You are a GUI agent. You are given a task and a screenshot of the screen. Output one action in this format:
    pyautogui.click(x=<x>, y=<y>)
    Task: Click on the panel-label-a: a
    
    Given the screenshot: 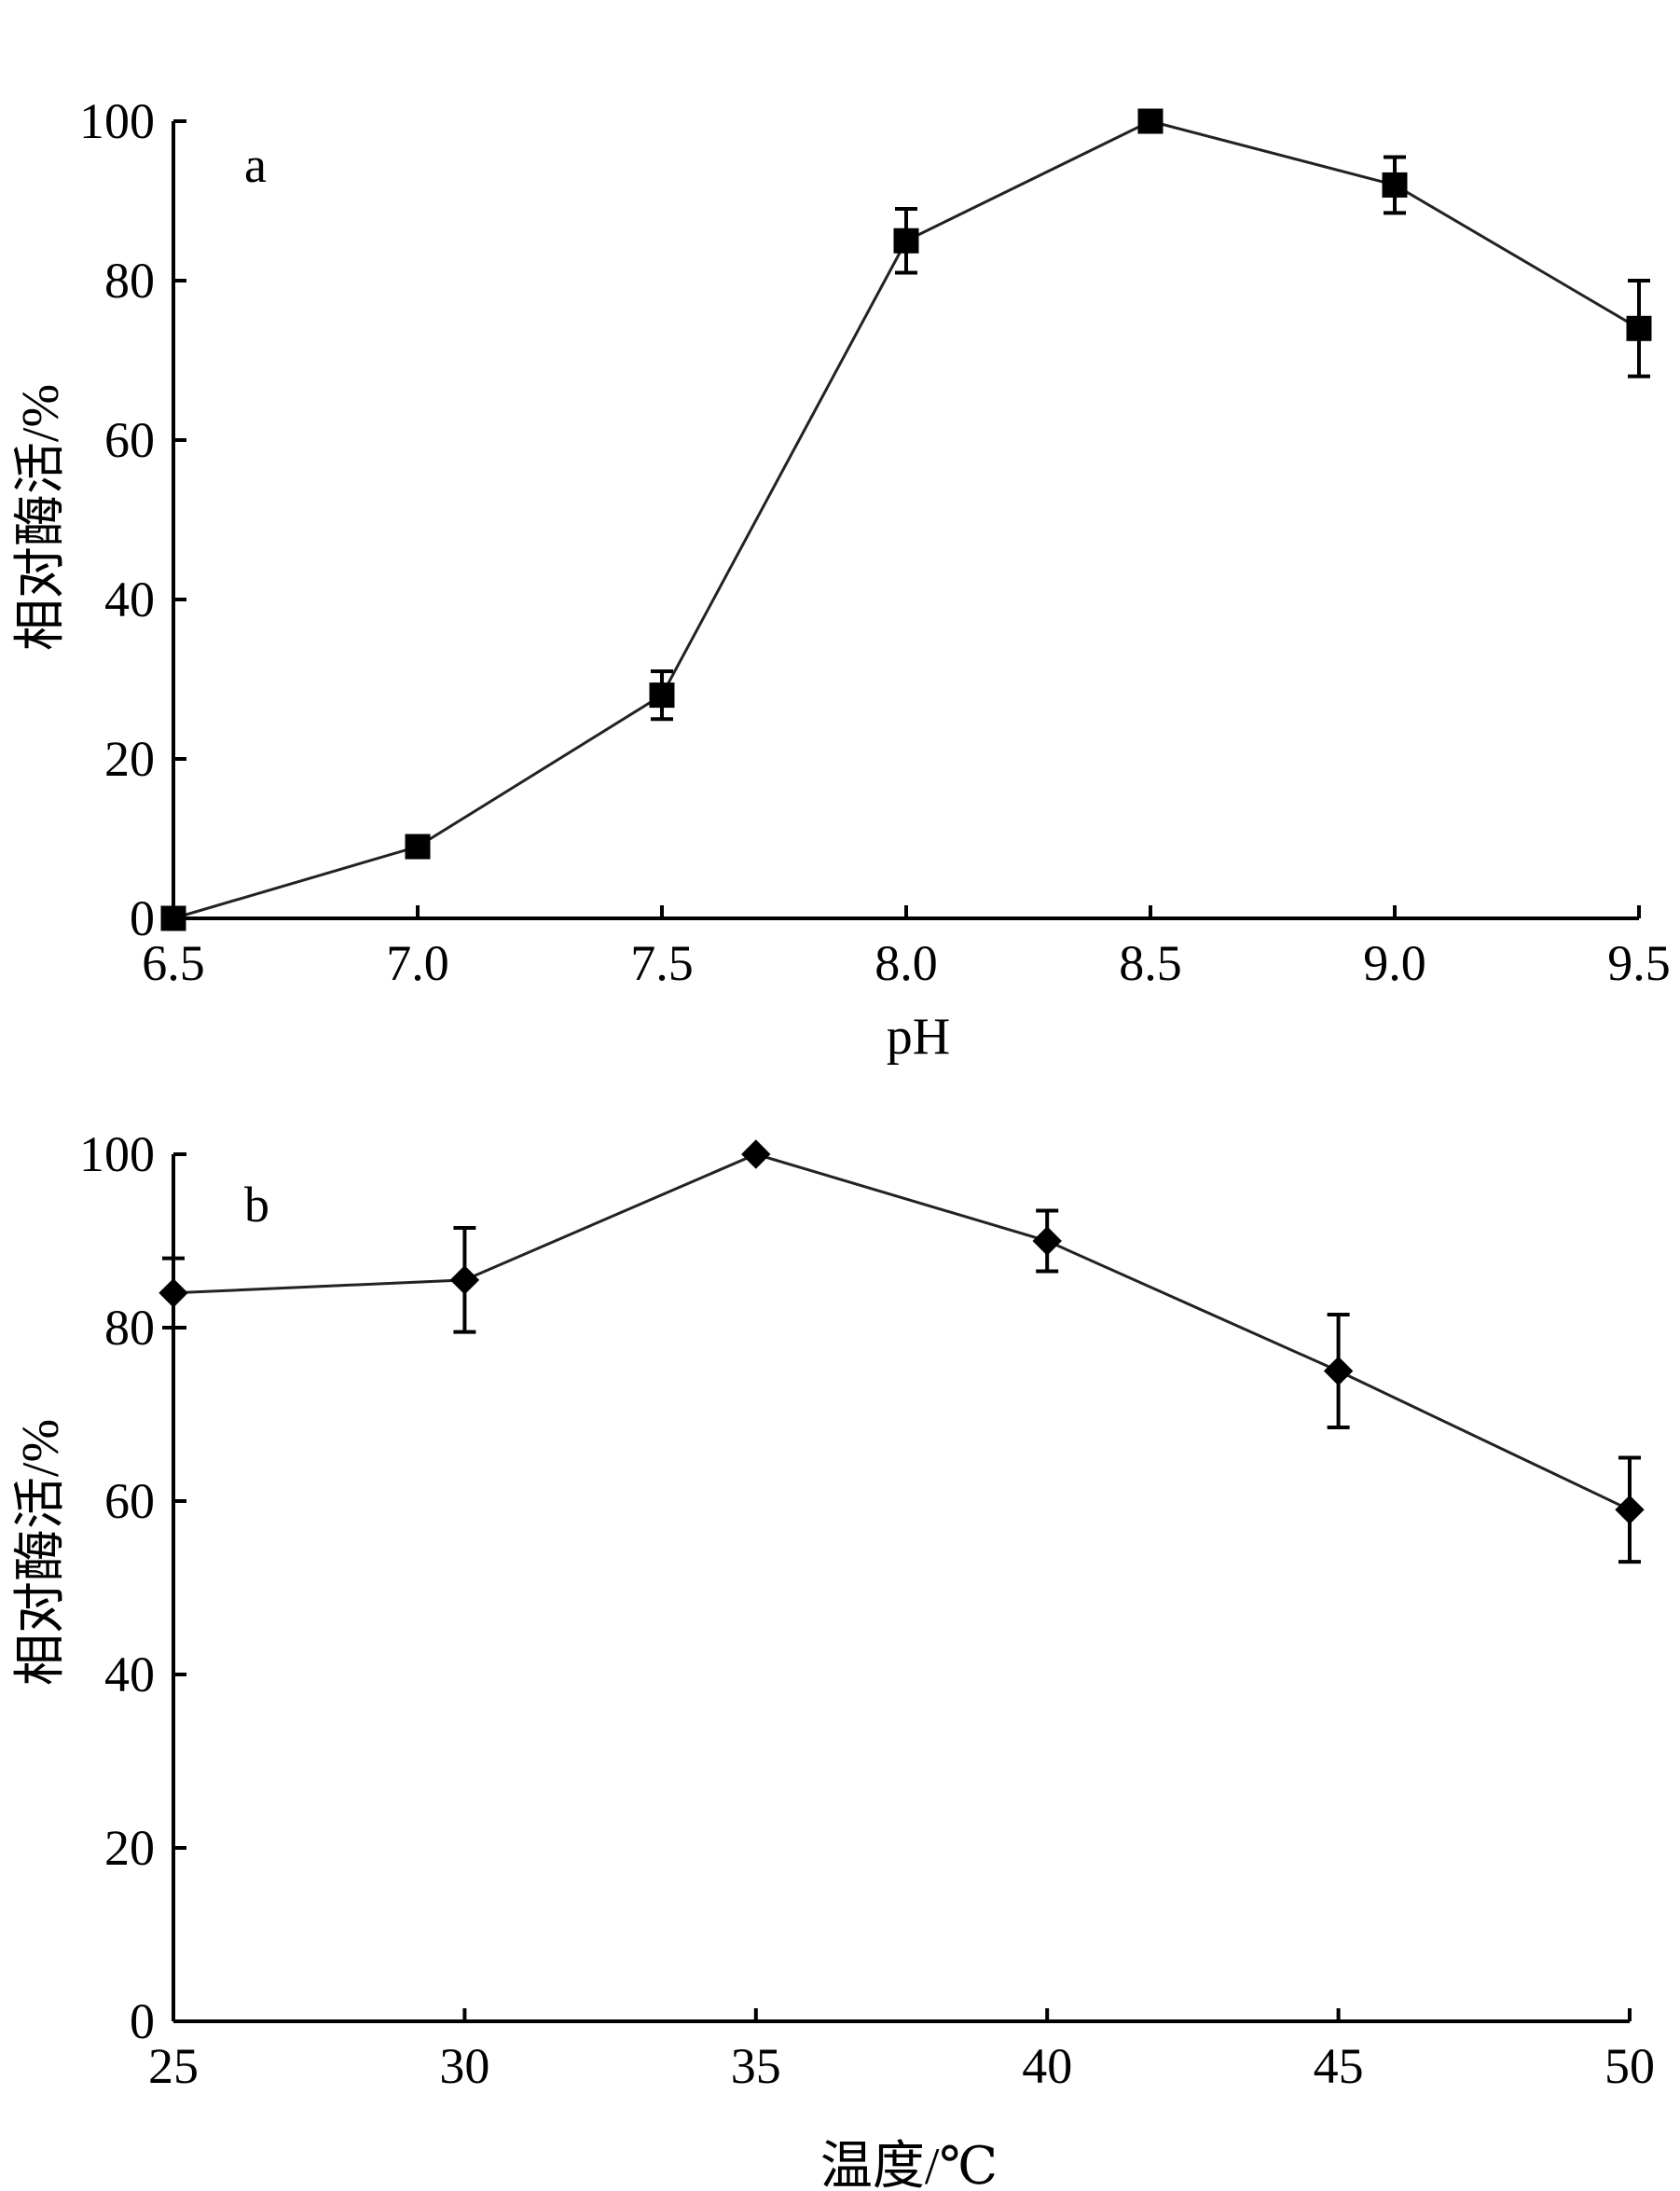 What is the action you would take?
    pyautogui.click(x=255, y=165)
    